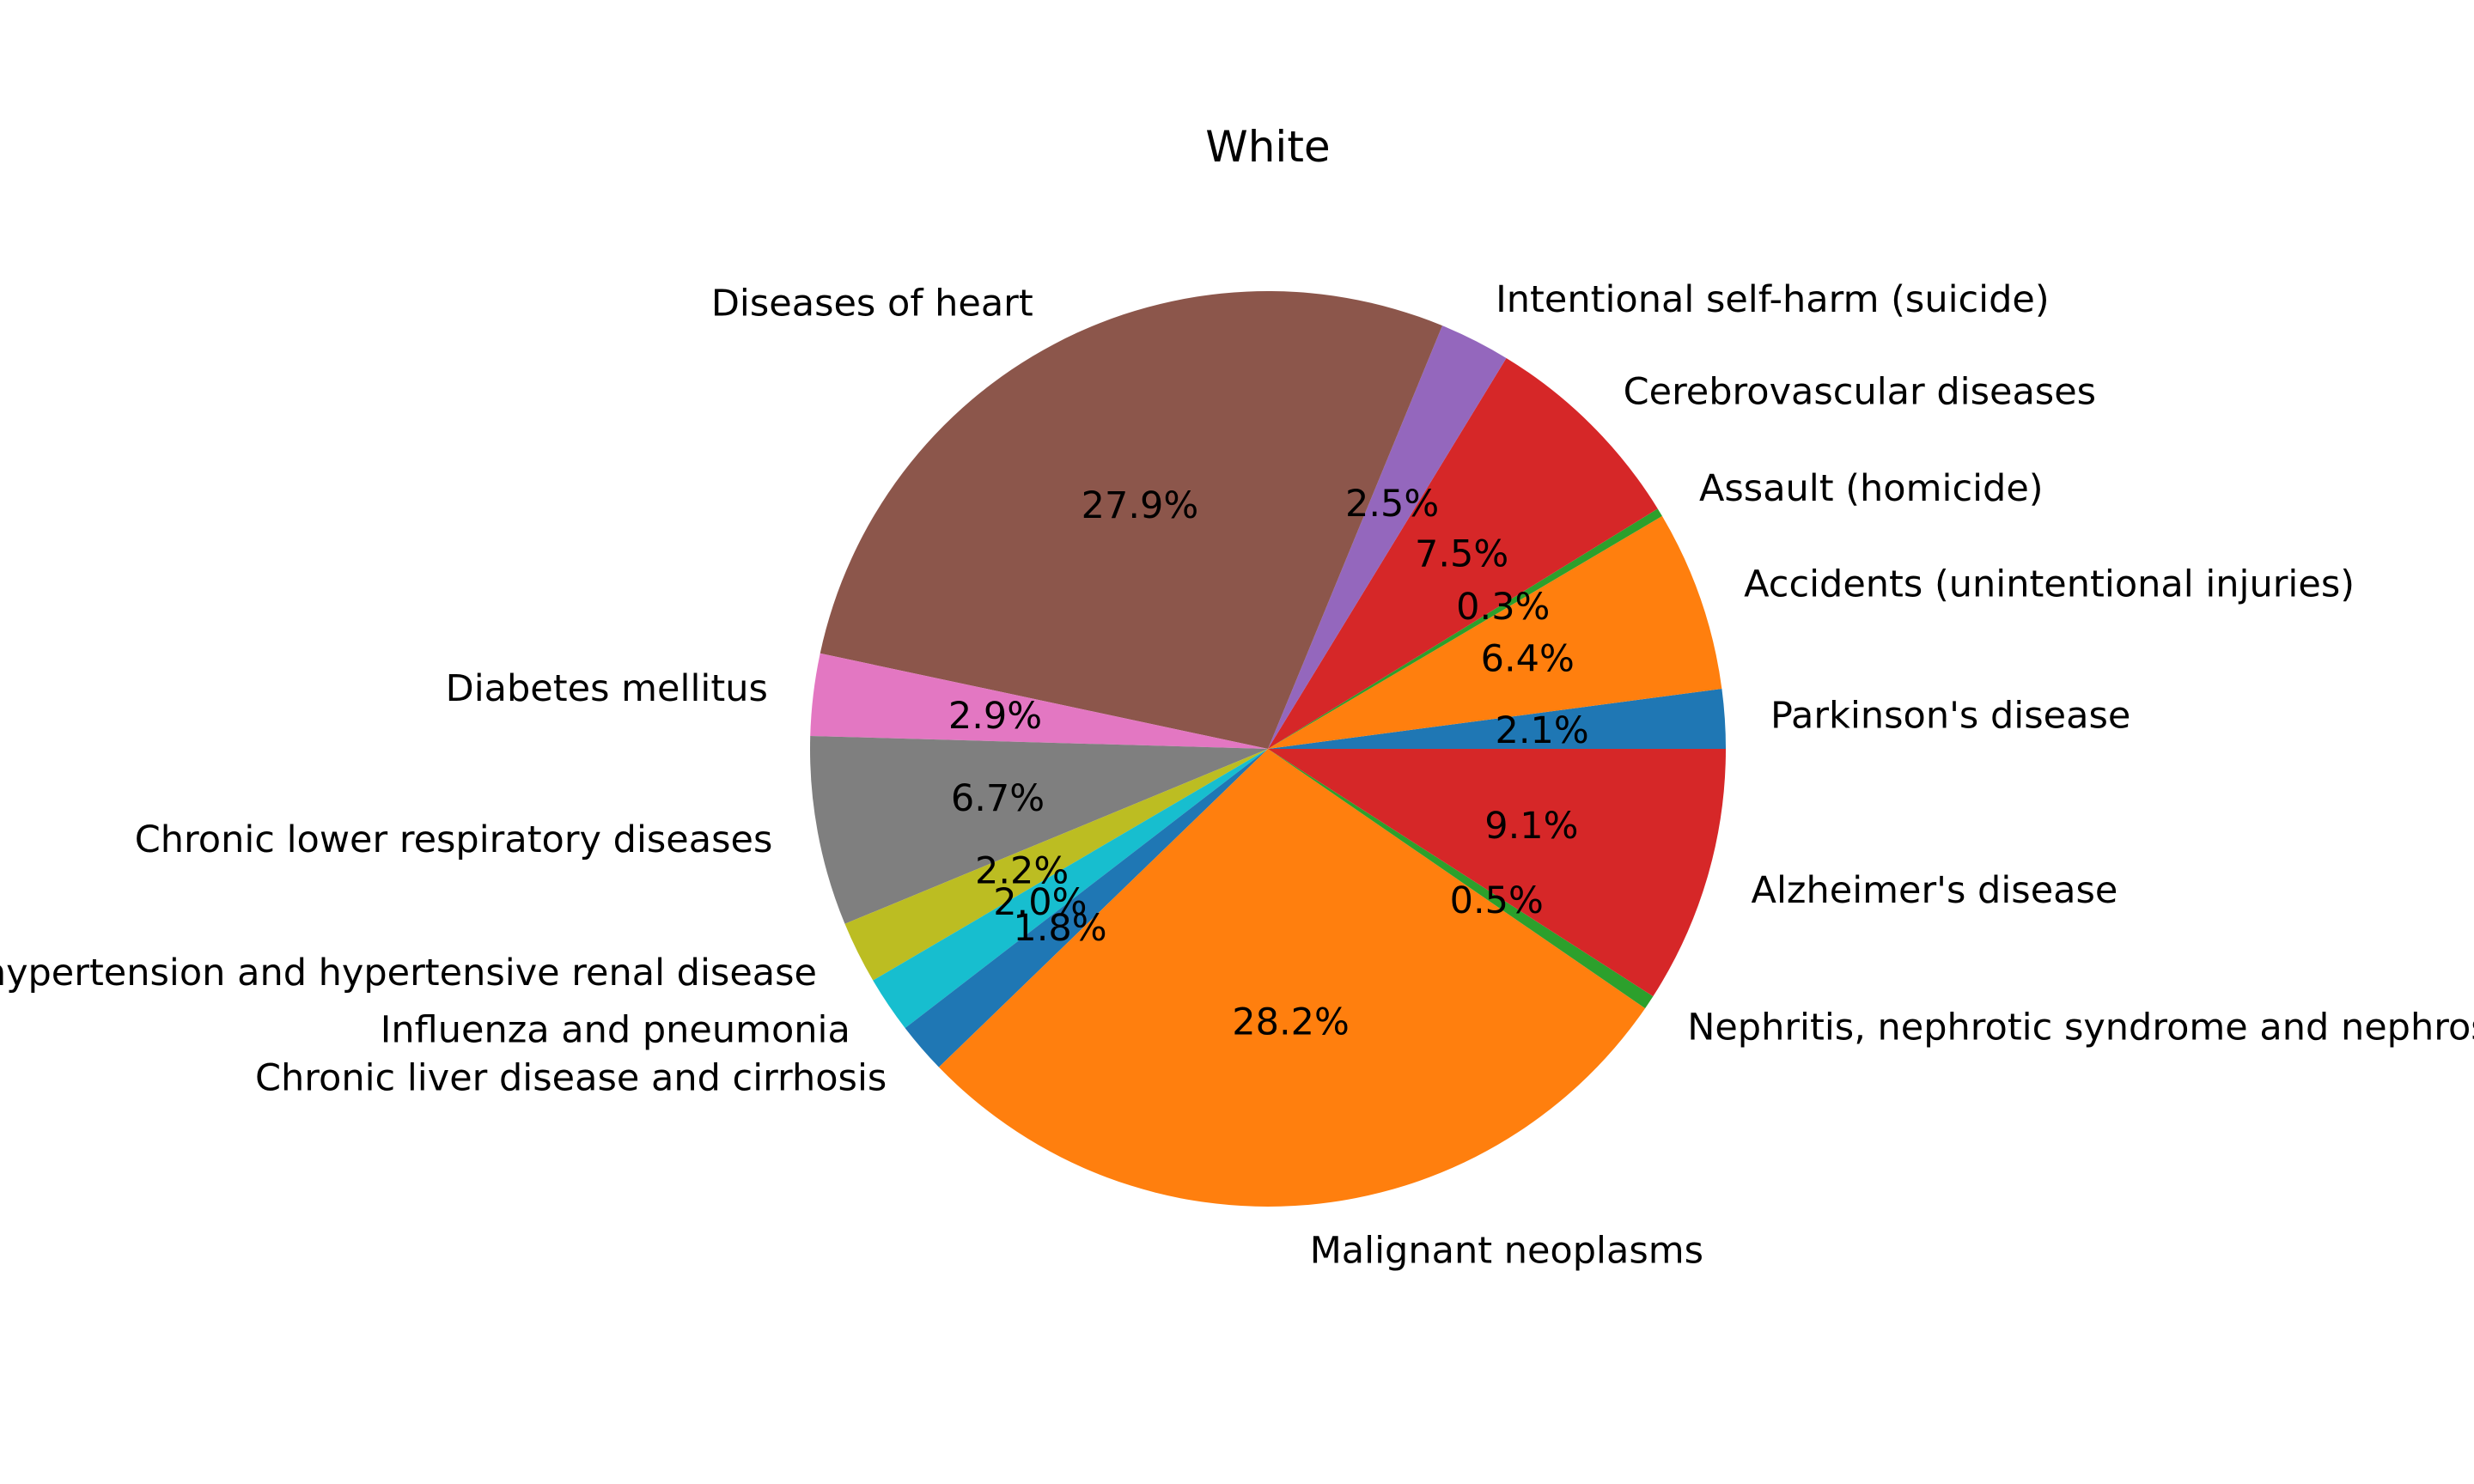  Describe the element at coordinates (995, 717) in the screenshot. I see `pie-percent-label-diabetes-mellitus: 2.9%` at that location.